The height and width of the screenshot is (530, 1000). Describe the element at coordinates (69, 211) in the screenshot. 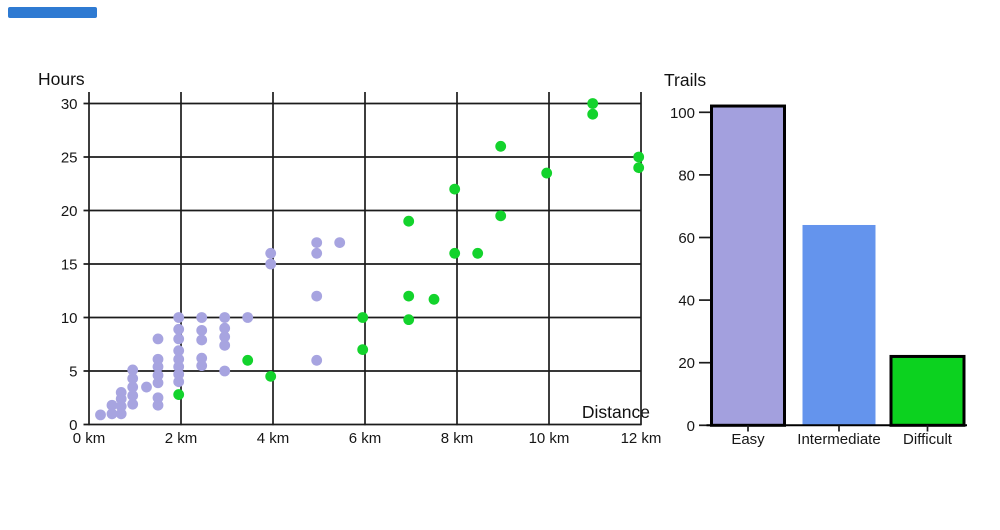

I see `scatter-y-tick-label: 20` at that location.